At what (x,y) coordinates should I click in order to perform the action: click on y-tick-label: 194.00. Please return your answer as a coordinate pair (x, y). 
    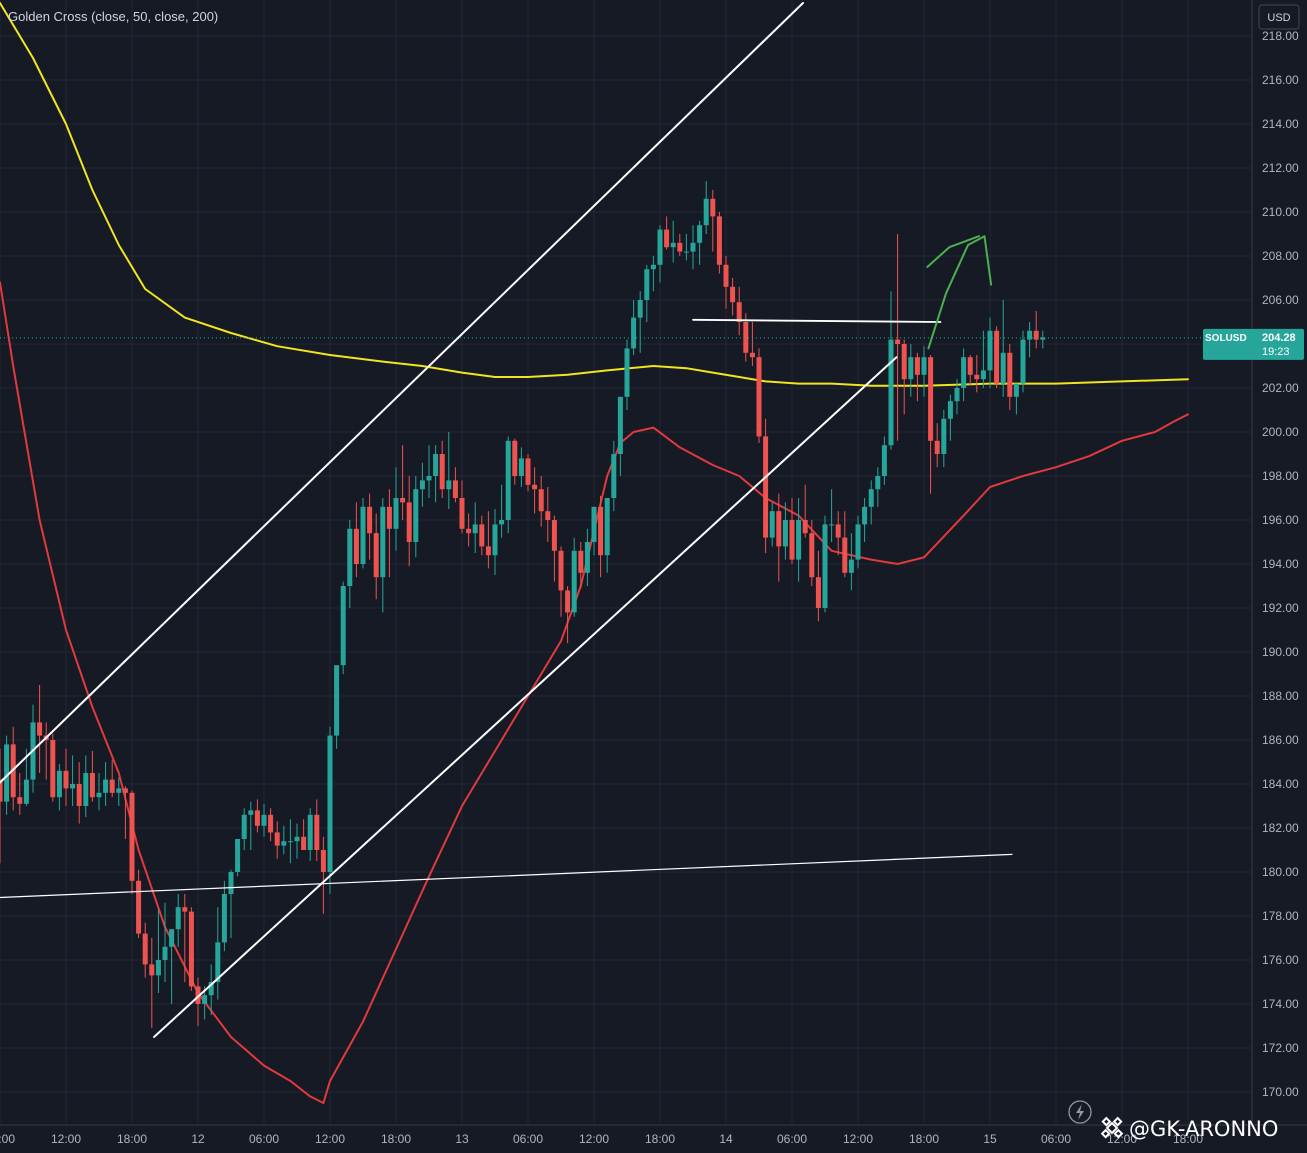
    Looking at the image, I should click on (1280, 564).